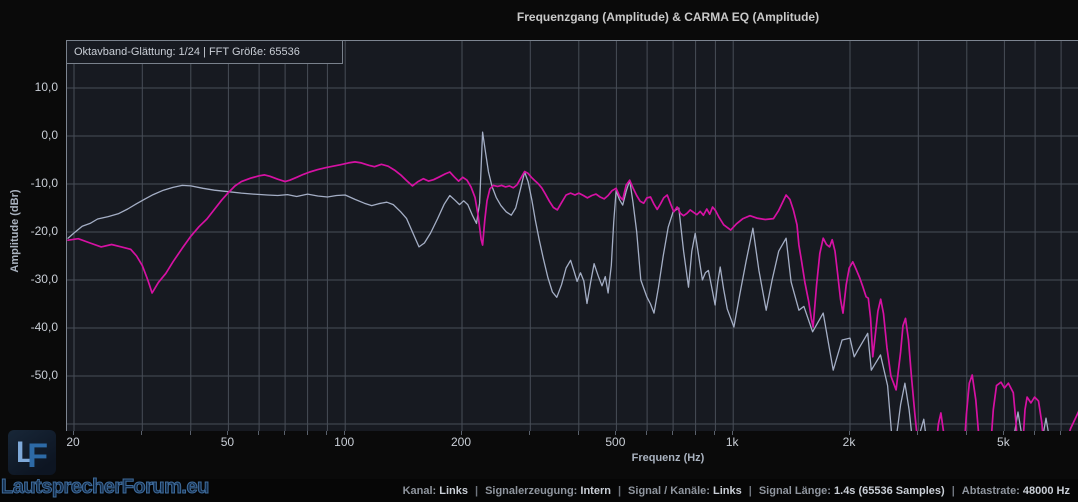  I want to click on status-item: Signal / Kanäle: Links, so click(685, 491).